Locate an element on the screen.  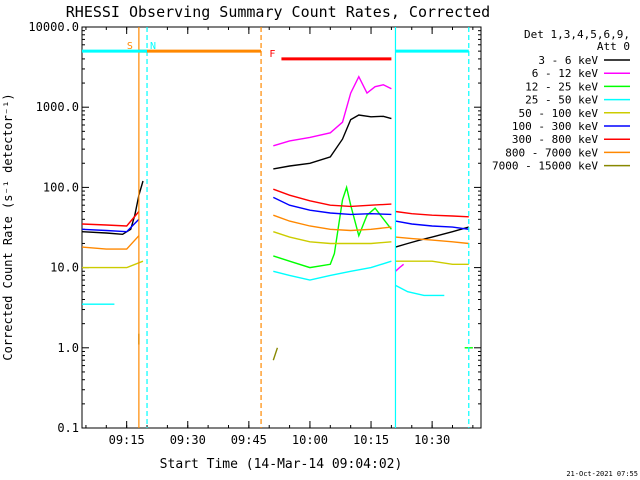
y-tick-label: 10.0 is located at coordinates (64, 268).